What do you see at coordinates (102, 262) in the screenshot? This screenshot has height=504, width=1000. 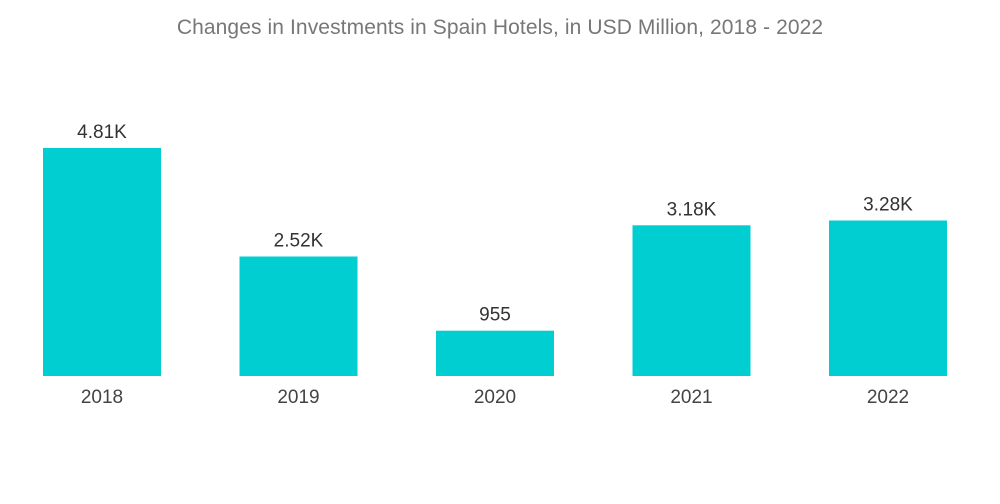 I see `bar-2018` at bounding box center [102, 262].